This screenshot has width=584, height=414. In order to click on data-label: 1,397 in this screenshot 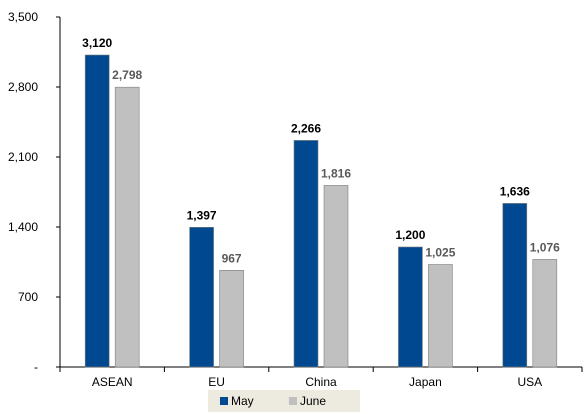, I will do `click(202, 215)`.